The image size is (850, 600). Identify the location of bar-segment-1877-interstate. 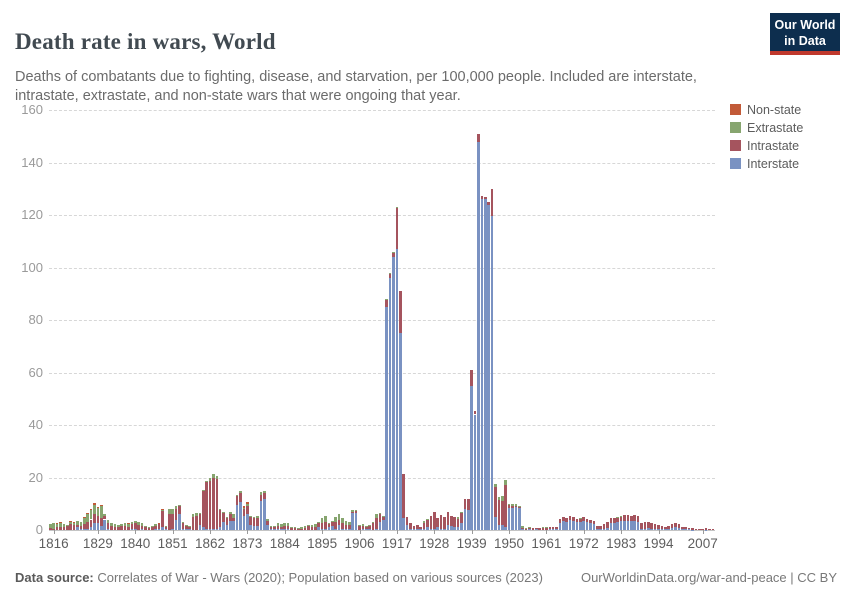
(261, 515).